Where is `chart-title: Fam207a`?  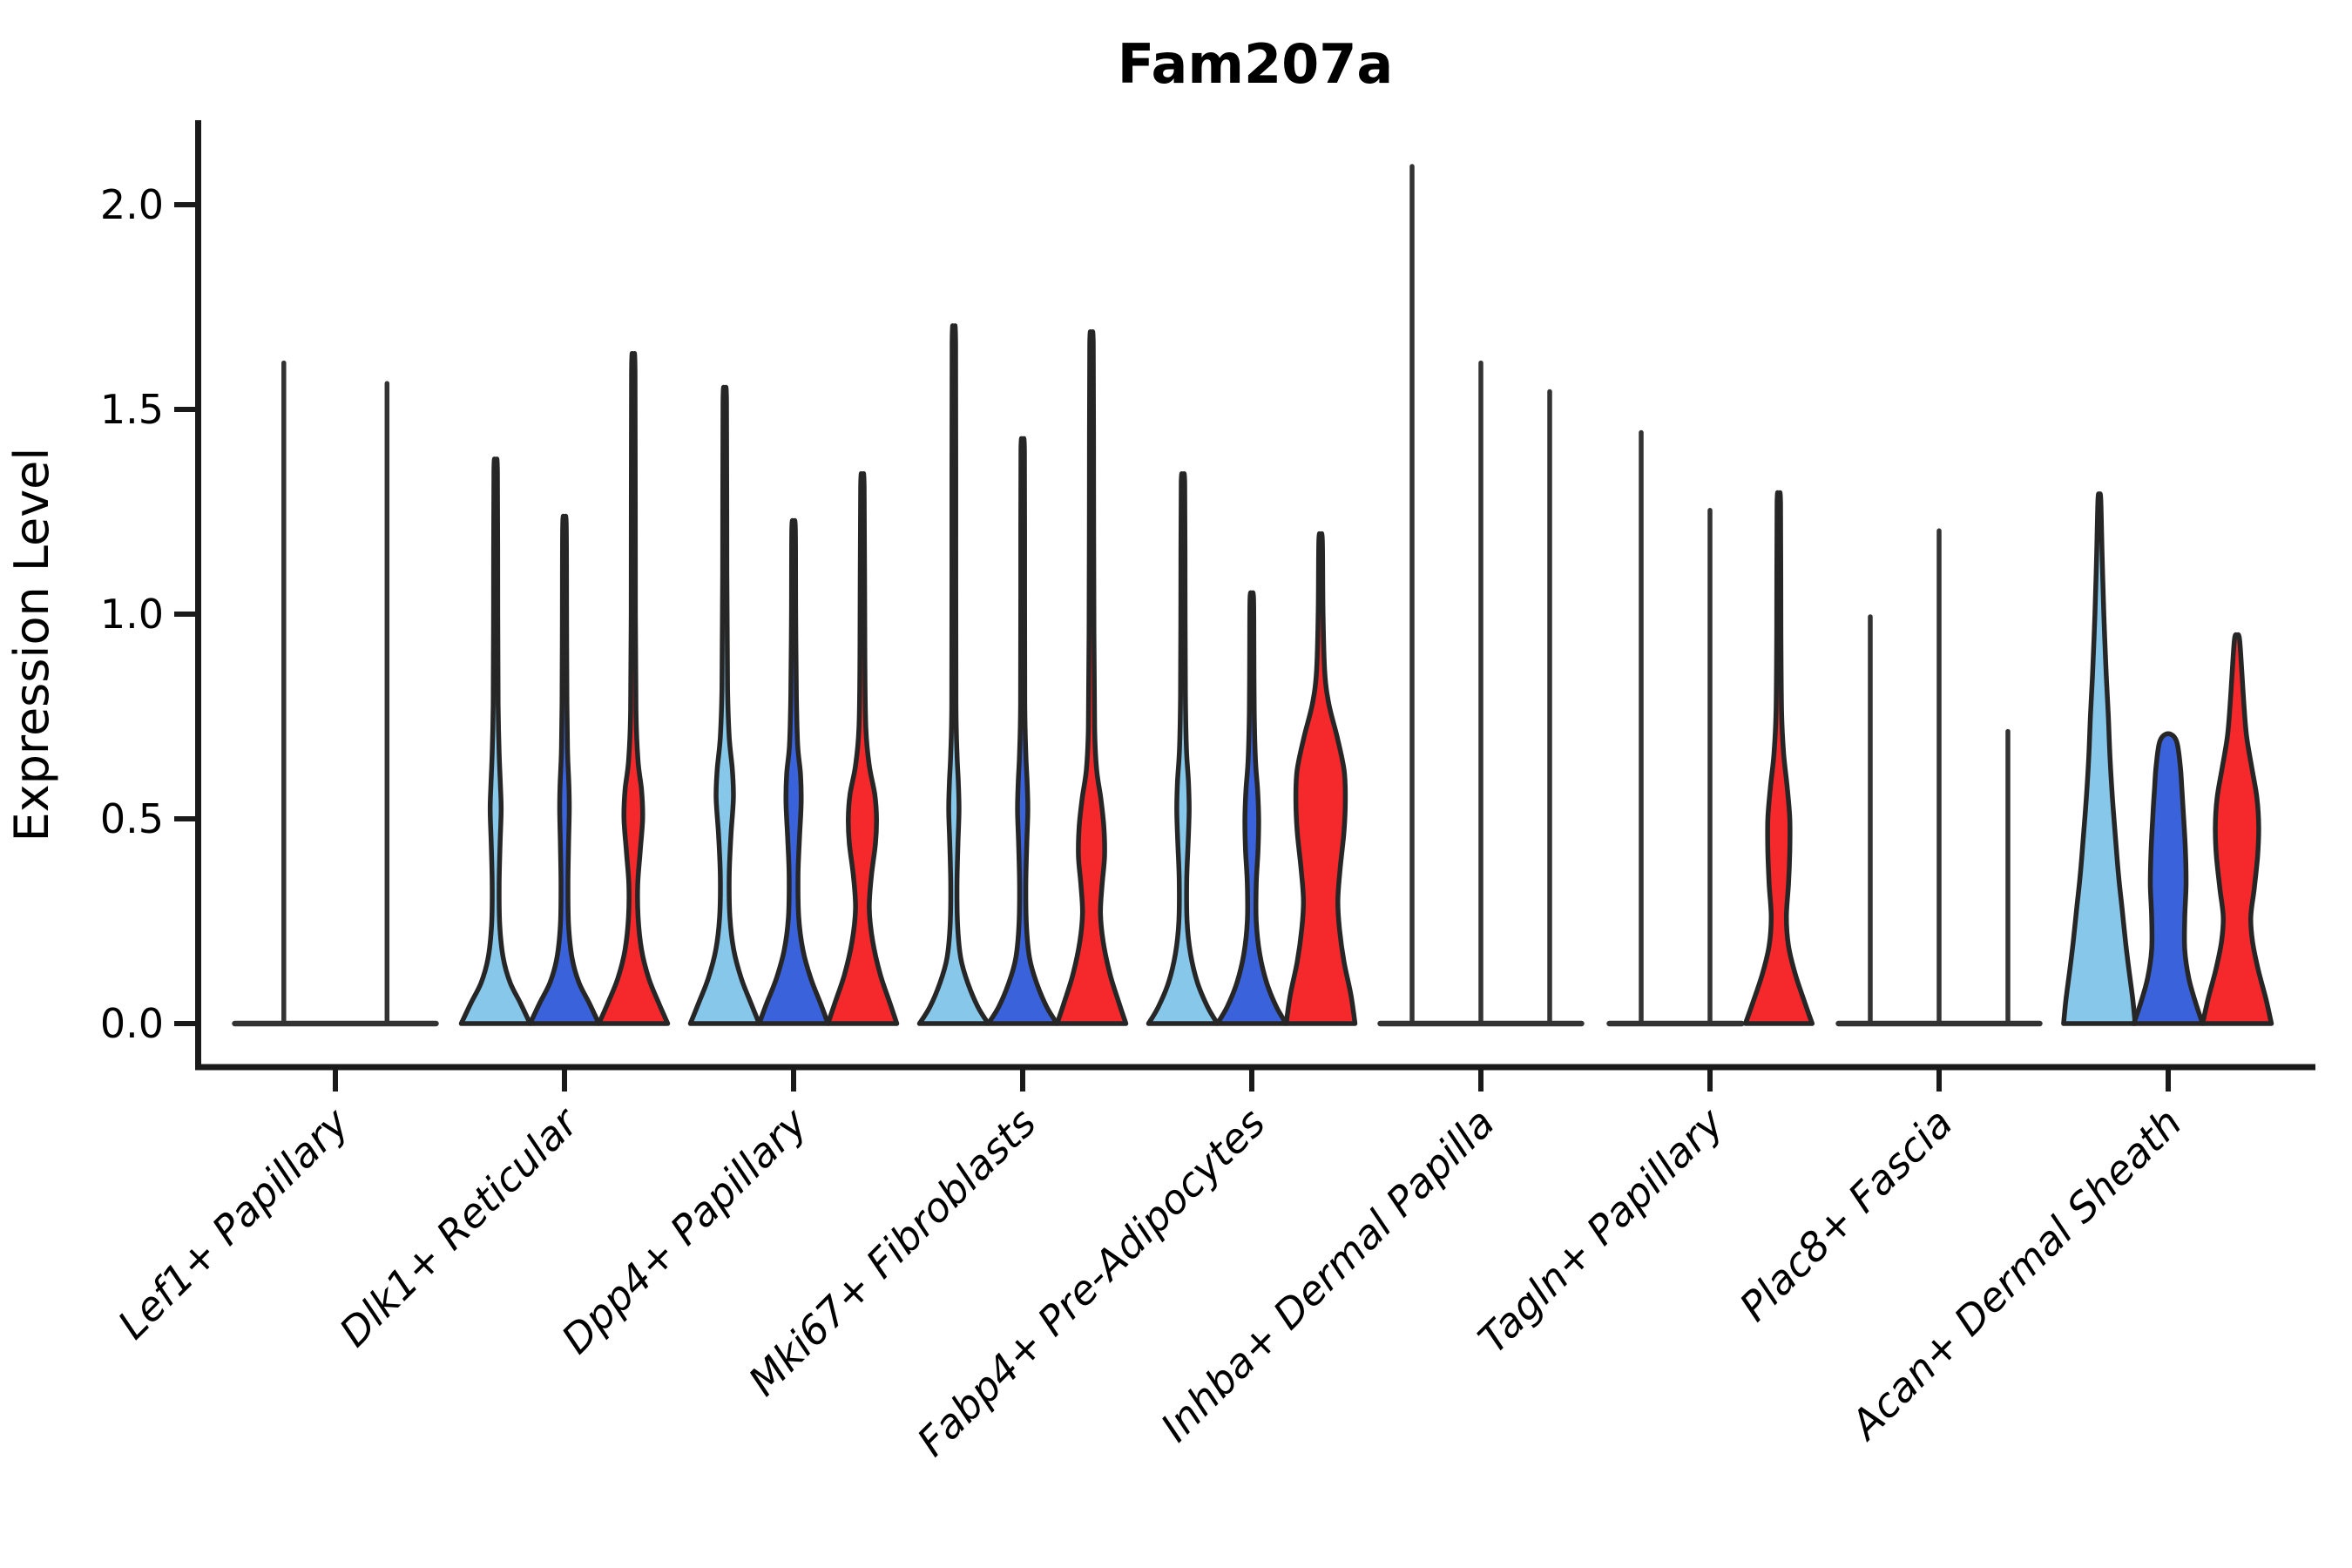
chart-title: Fam207a is located at coordinates (1255, 64).